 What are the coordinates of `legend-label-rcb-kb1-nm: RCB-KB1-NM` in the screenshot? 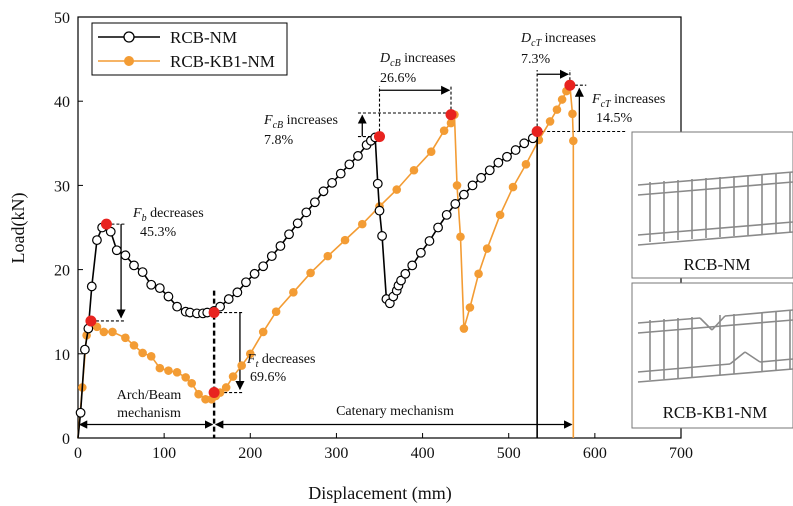 It's located at (222, 61).